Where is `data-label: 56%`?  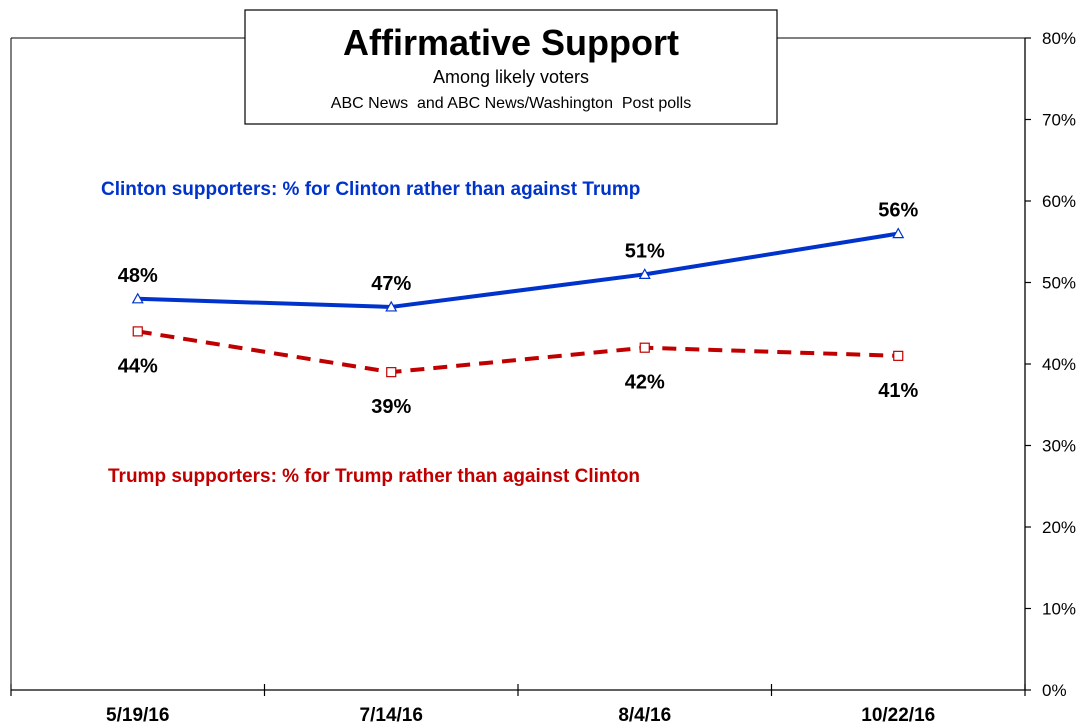 data-label: 56% is located at coordinates (898, 211).